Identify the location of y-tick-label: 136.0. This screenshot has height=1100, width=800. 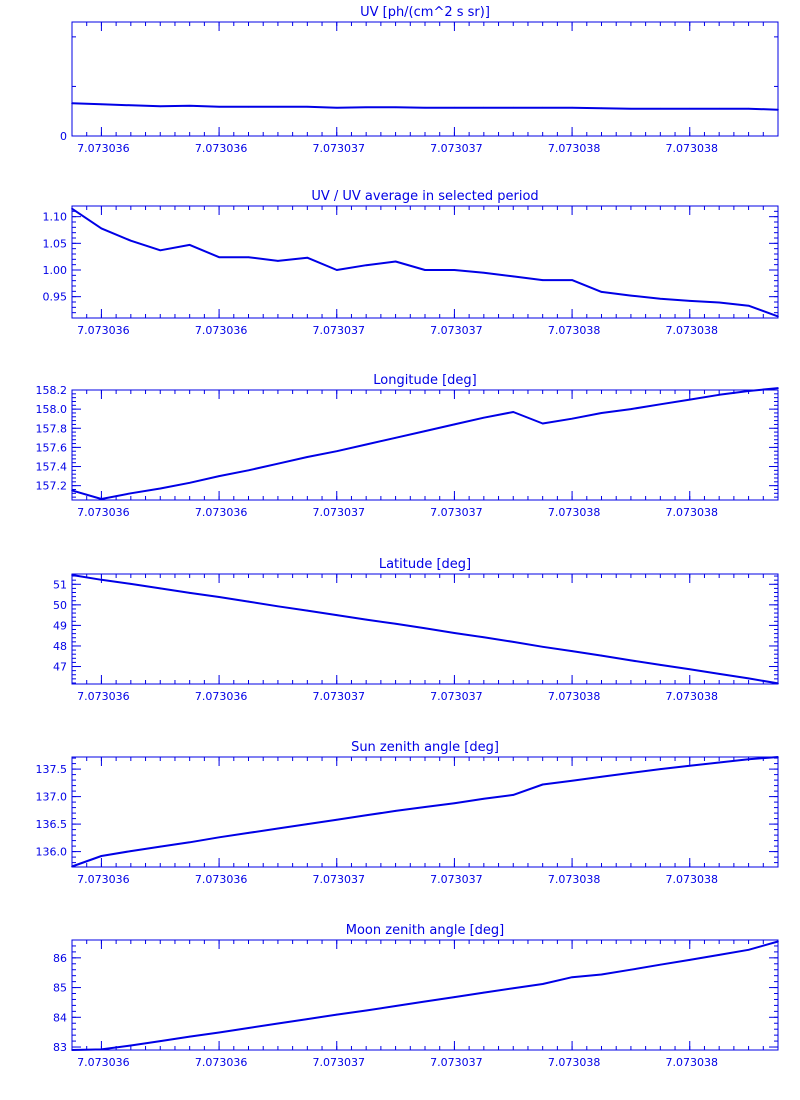
(52, 852).